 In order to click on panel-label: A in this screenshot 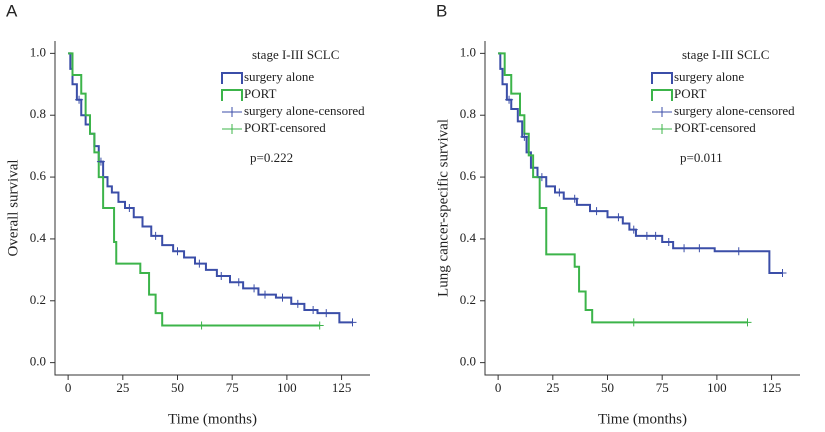, I will do `click(12, 10)`.